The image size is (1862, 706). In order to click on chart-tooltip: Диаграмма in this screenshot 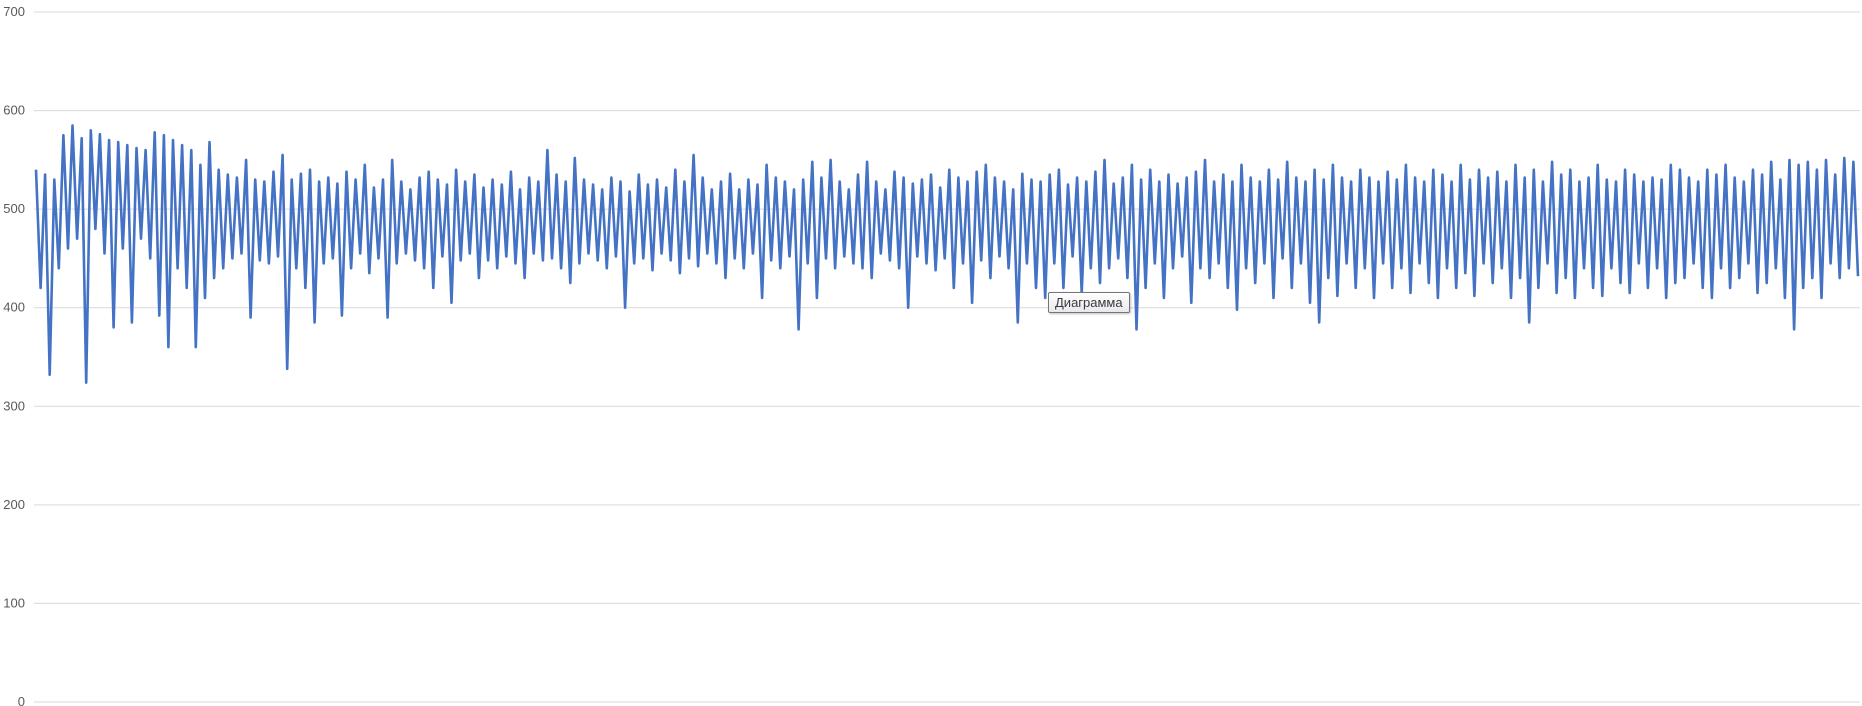, I will do `click(1089, 302)`.